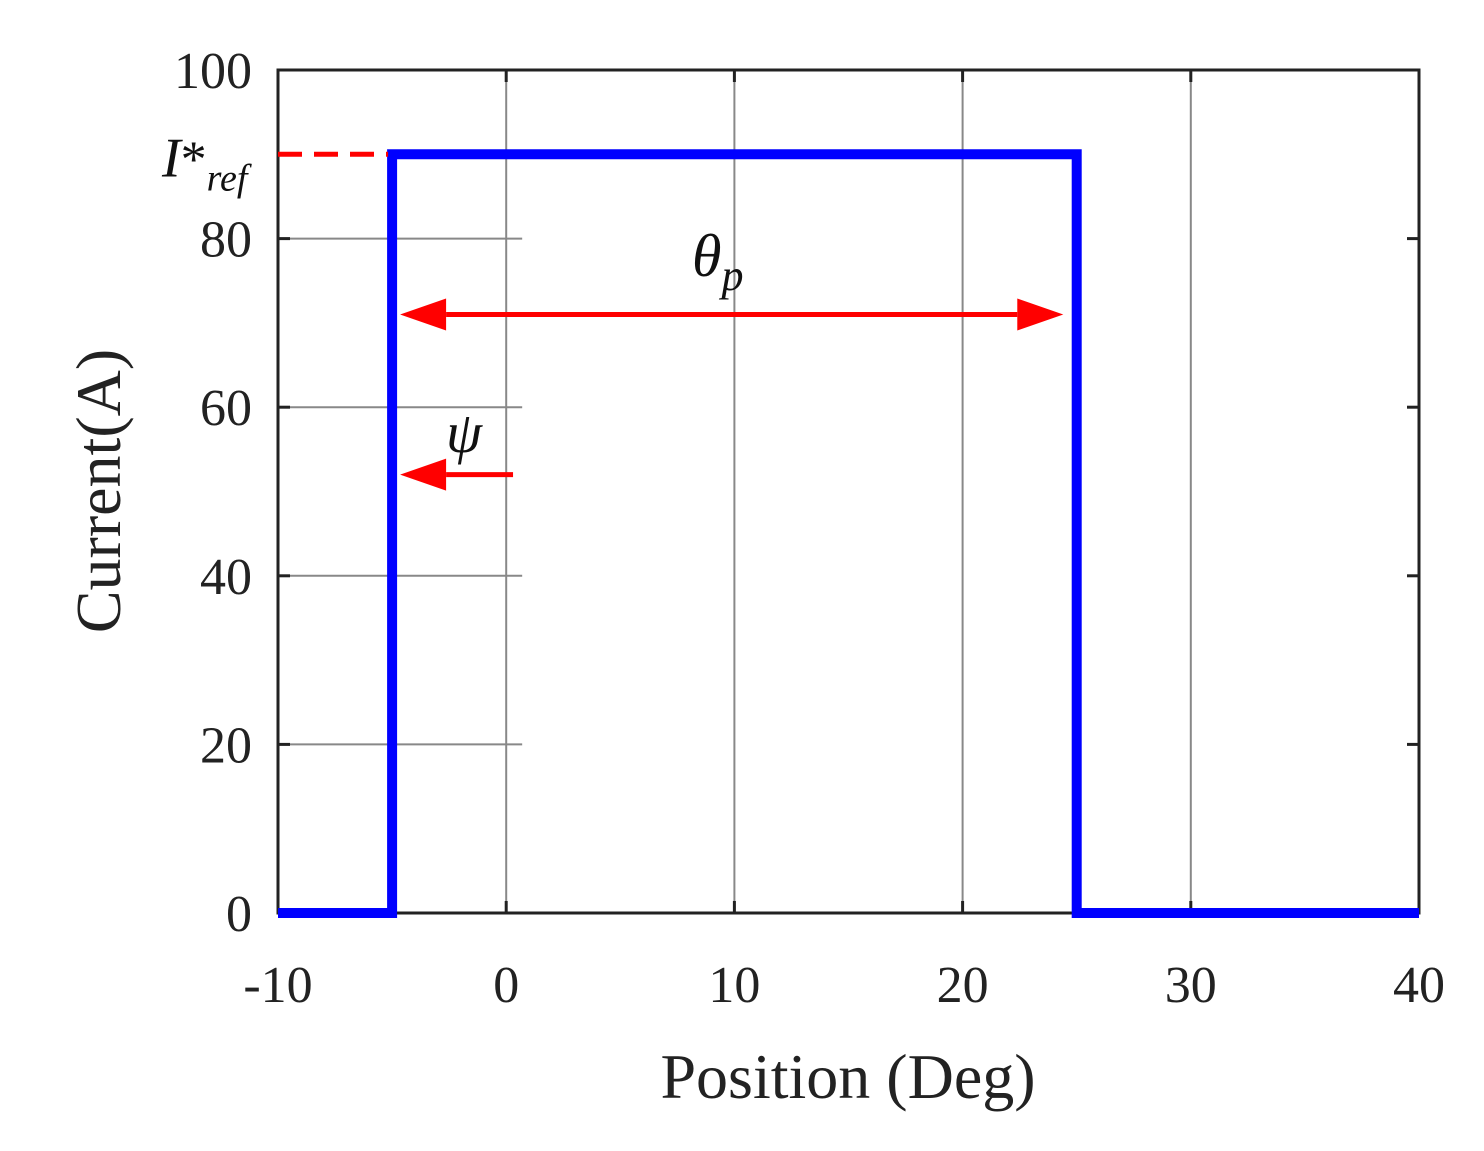 The height and width of the screenshot is (1151, 1484). Describe the element at coordinates (98, 491) in the screenshot. I see `y-axis-title: Current(A)` at that location.